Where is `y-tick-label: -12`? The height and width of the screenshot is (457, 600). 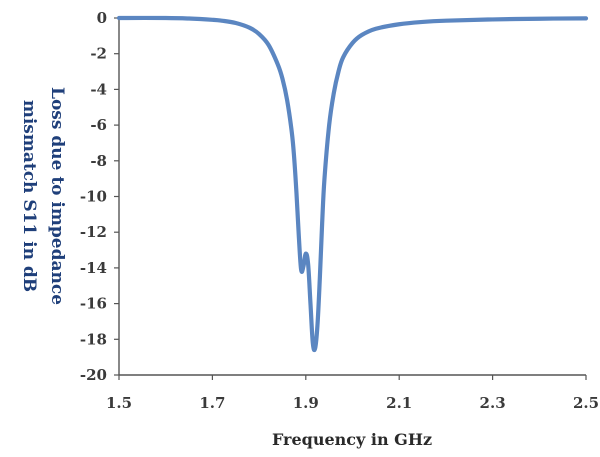 y-tick-label: -12 is located at coordinates (93, 232).